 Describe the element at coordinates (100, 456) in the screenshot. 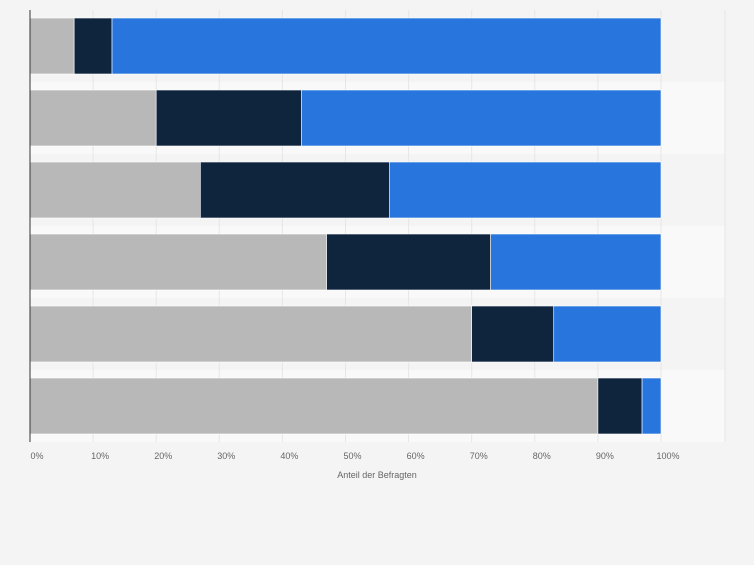

I see `x-tick-label: 10%` at that location.